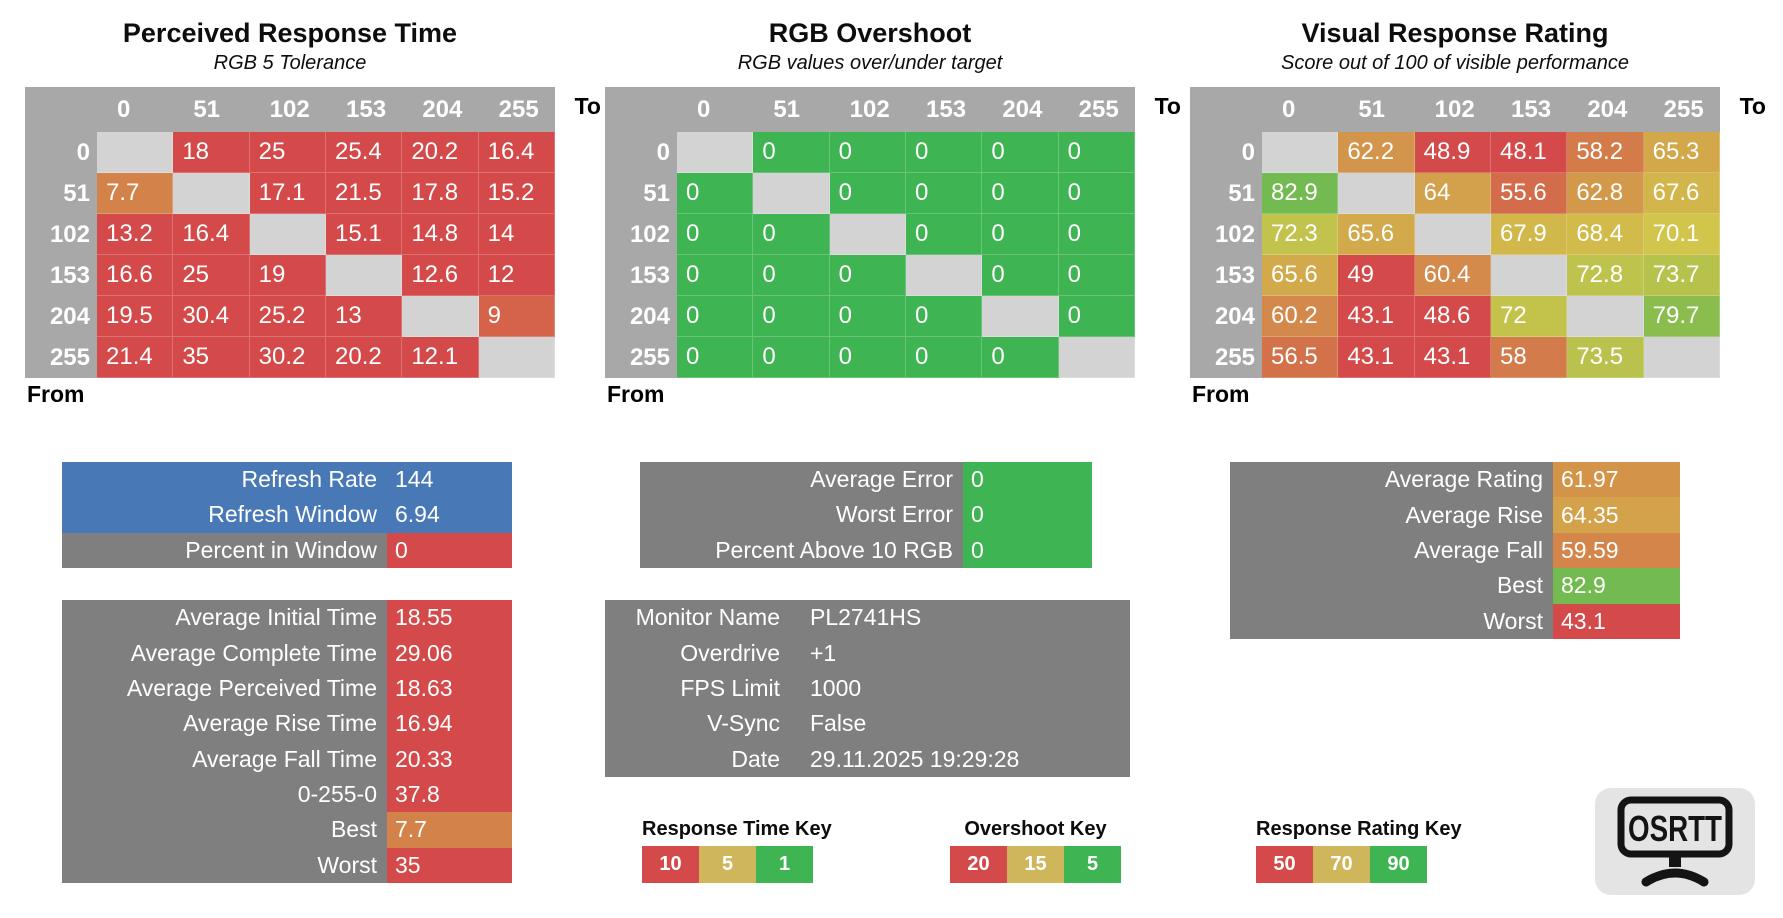  I want to click on summary-row: Average Perceived Time 18.63, so click(287, 688).